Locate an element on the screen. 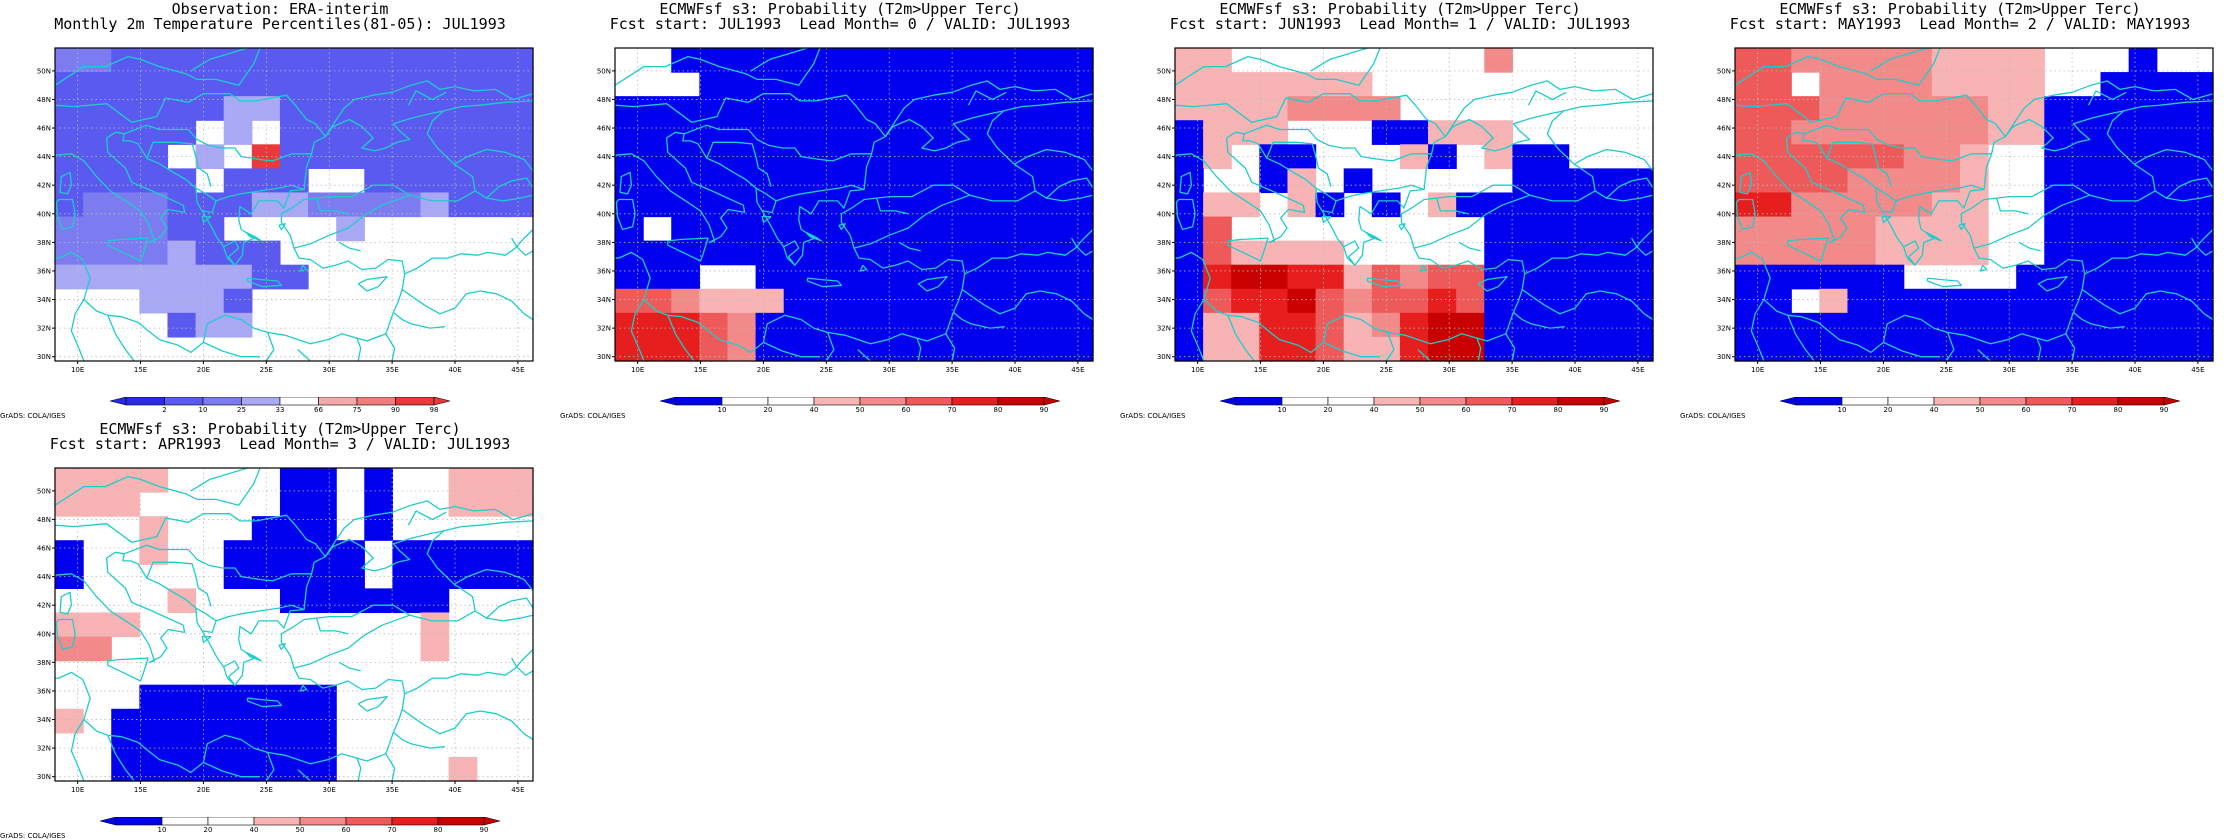 This screenshot has width=2240, height=840. coastlines is located at coordinates (854, 204).